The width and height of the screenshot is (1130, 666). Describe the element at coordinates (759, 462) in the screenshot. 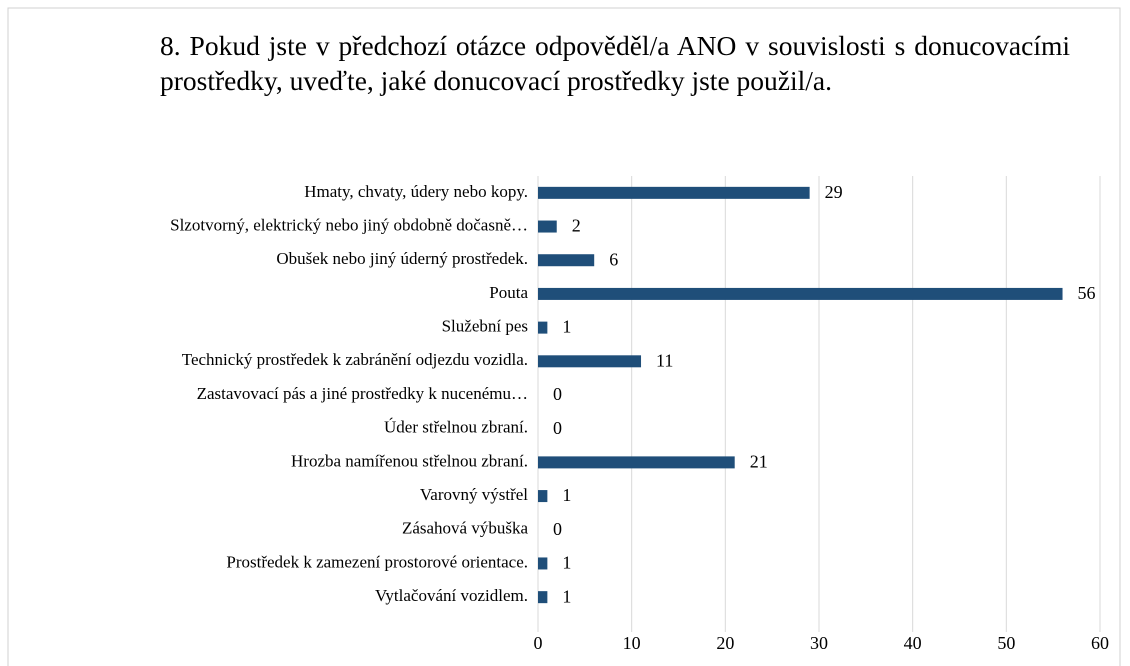

I see `value-label: 21` at that location.